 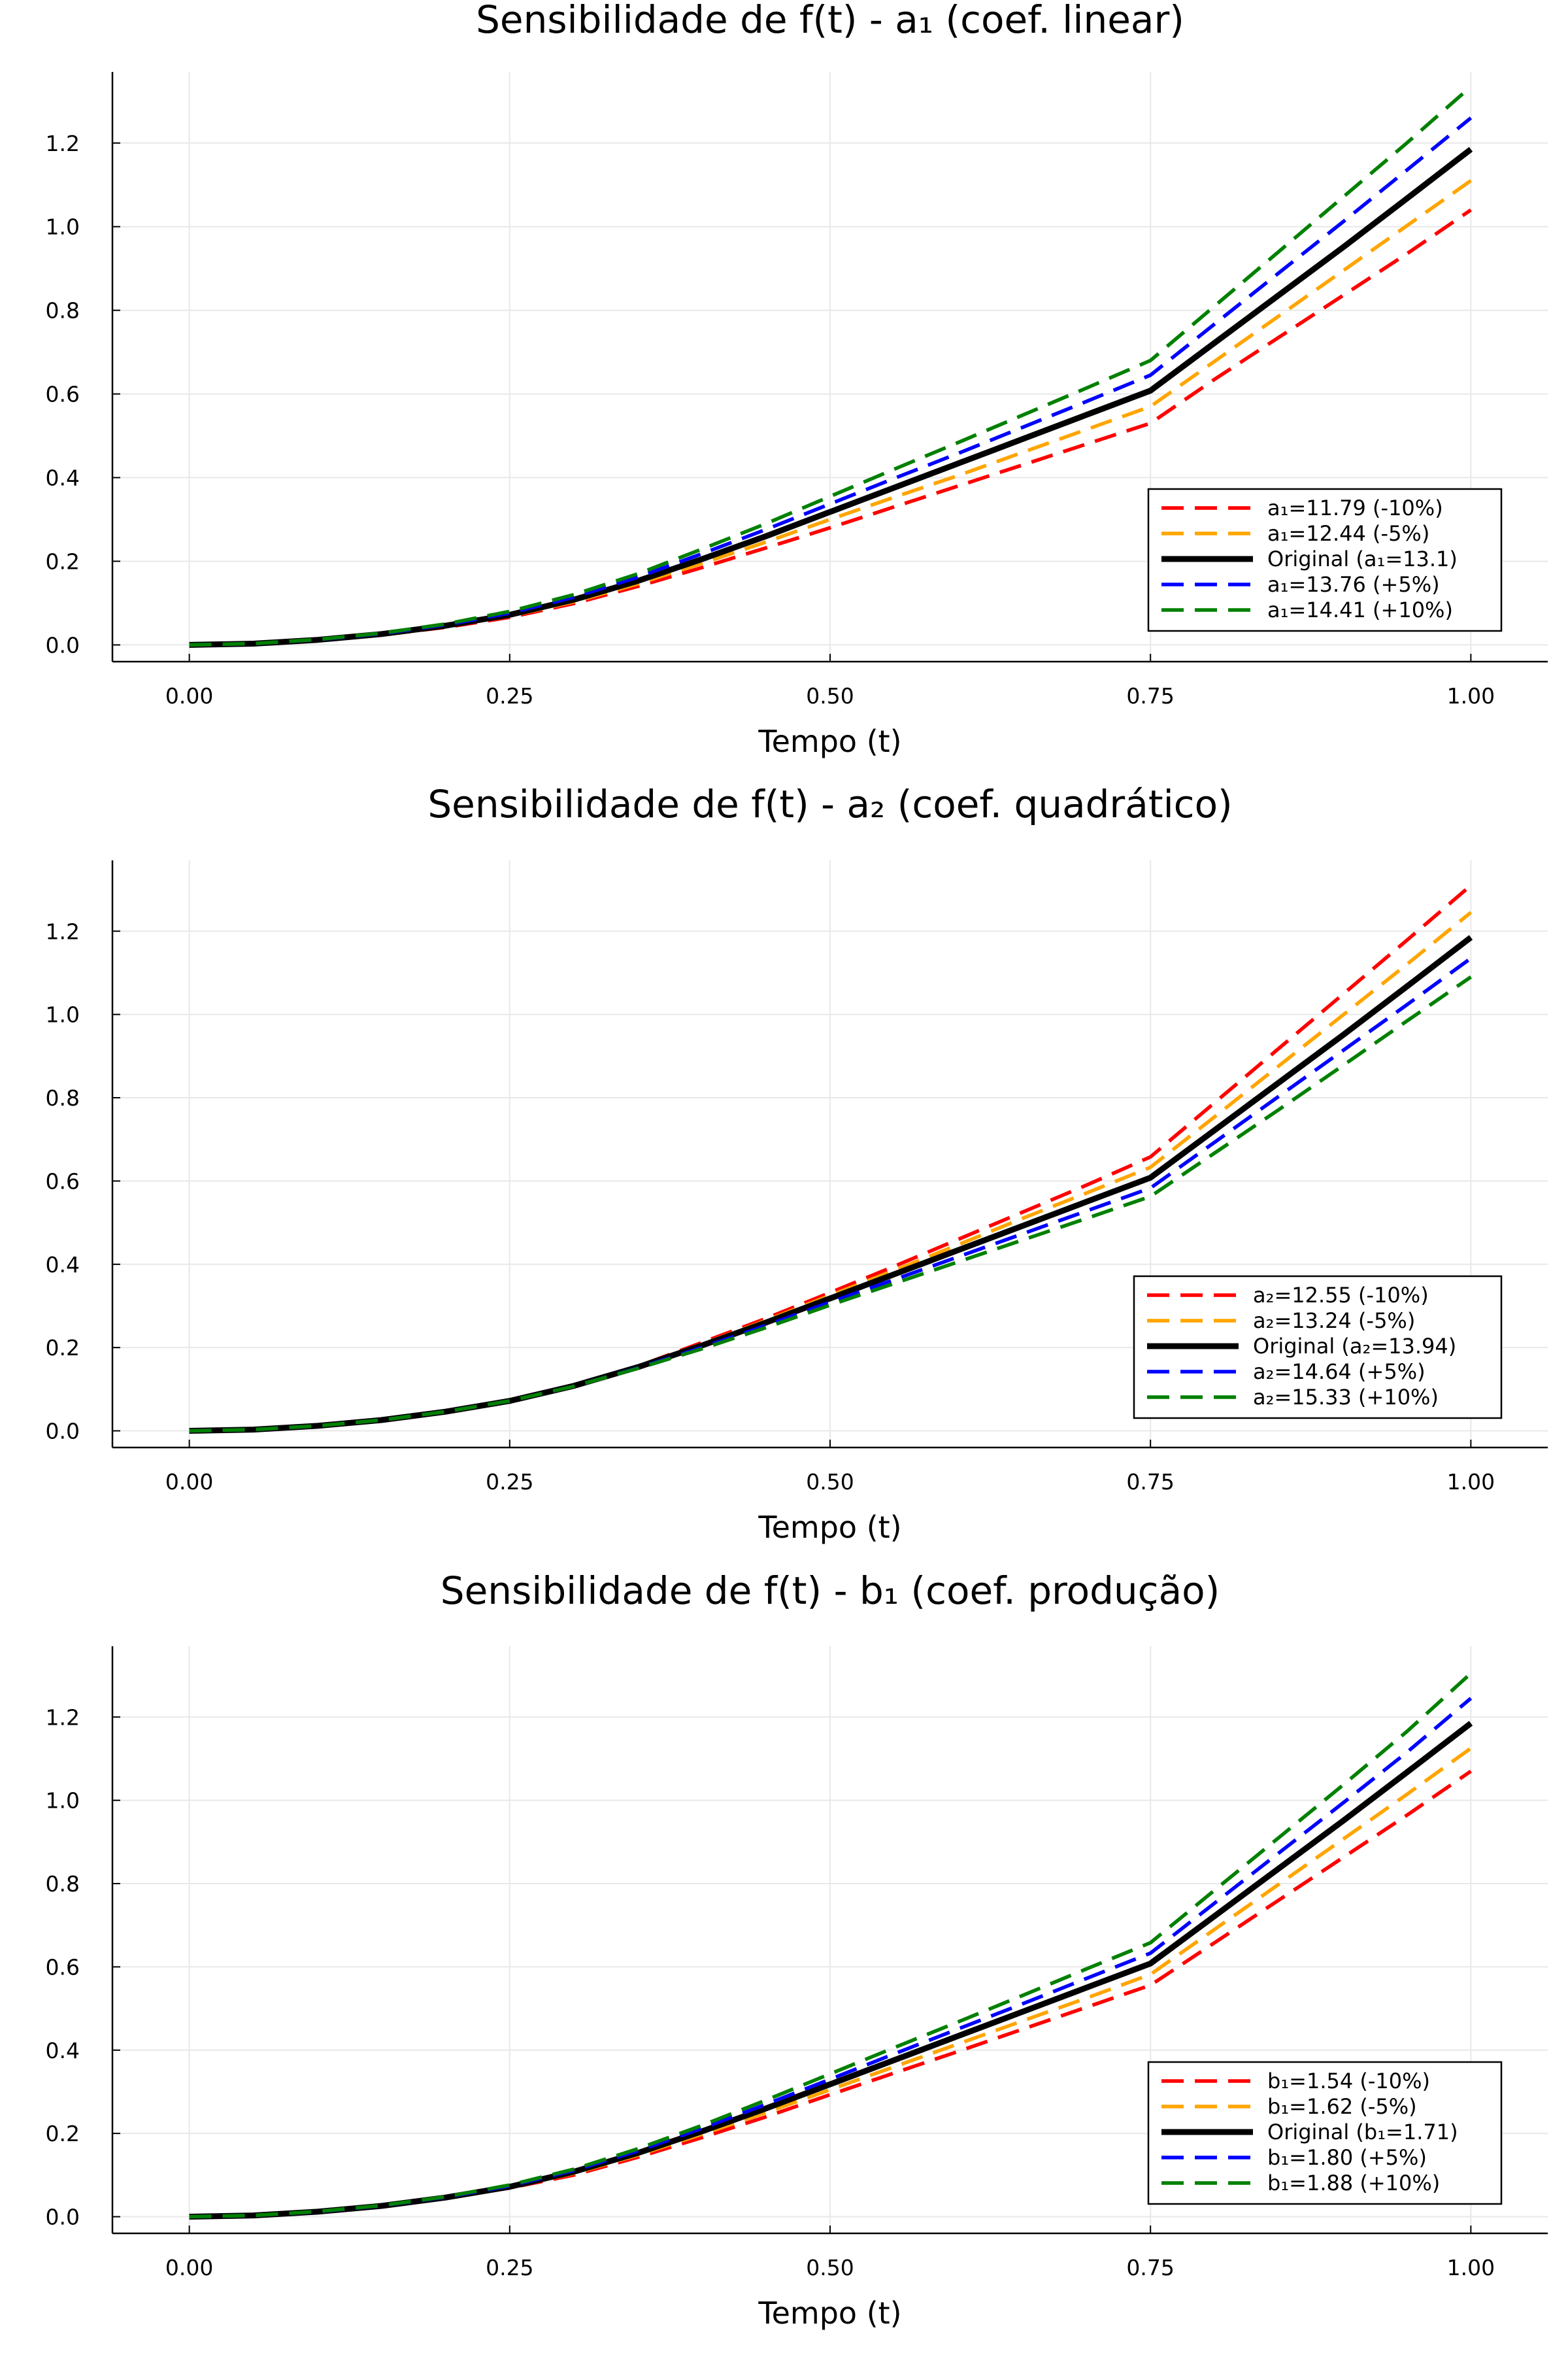 I want to click on legend-label: a₂=12.55 (-10%), so click(x=1341, y=1295).